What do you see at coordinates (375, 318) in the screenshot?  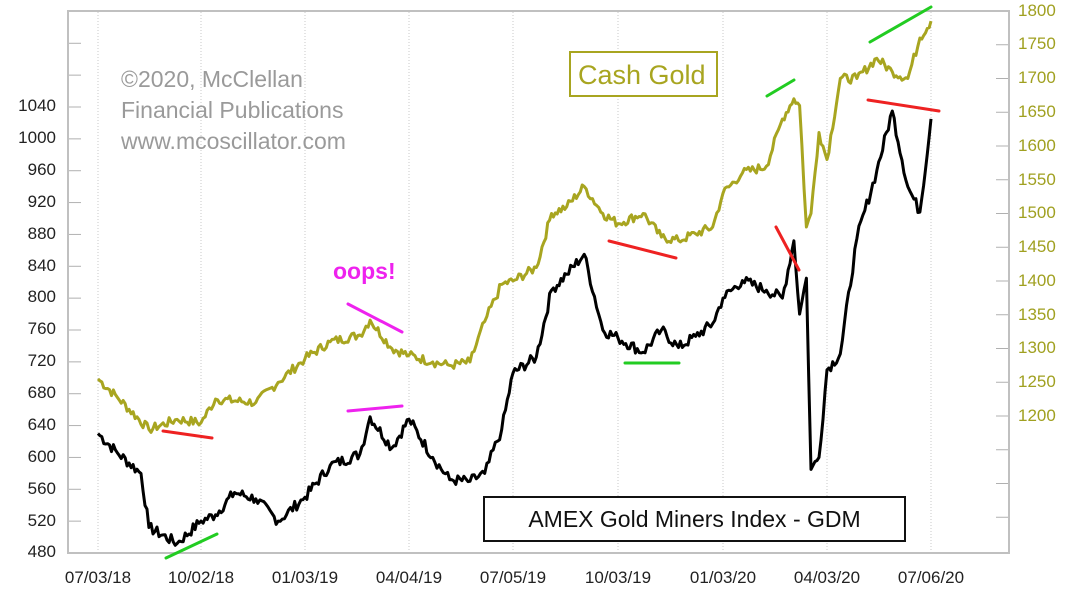 I see `trendline-gold-2019-magenta` at bounding box center [375, 318].